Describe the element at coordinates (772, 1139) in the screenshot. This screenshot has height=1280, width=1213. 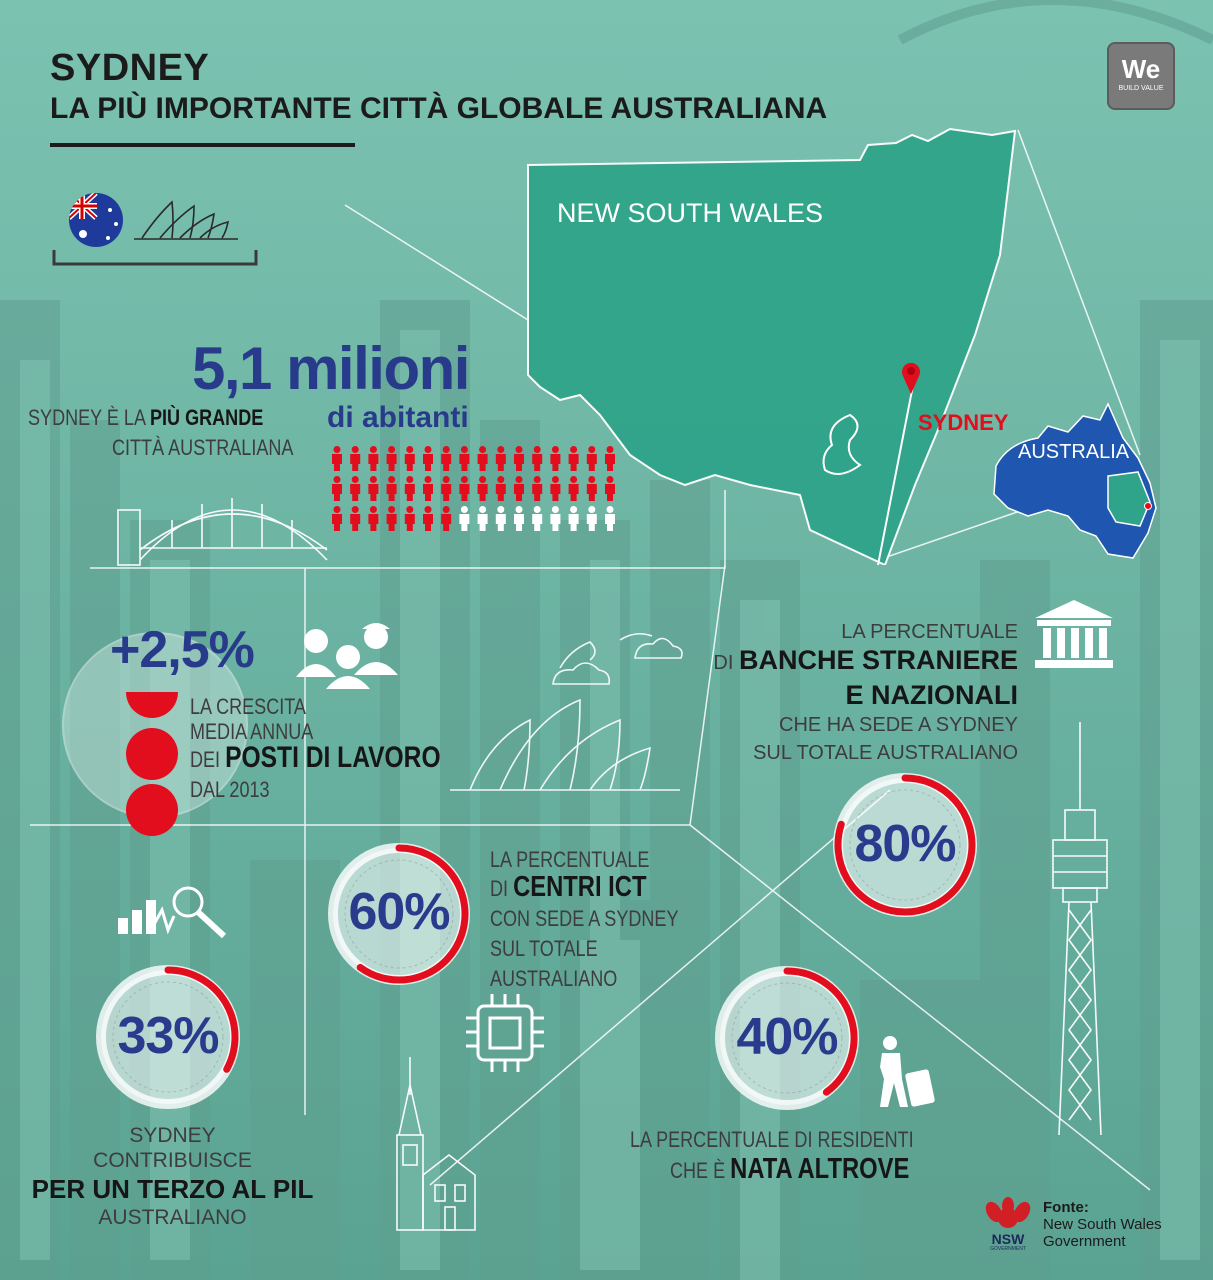
I see `residents-caption-line1: LA PERCENTUALE DI RESIDENTI` at that location.